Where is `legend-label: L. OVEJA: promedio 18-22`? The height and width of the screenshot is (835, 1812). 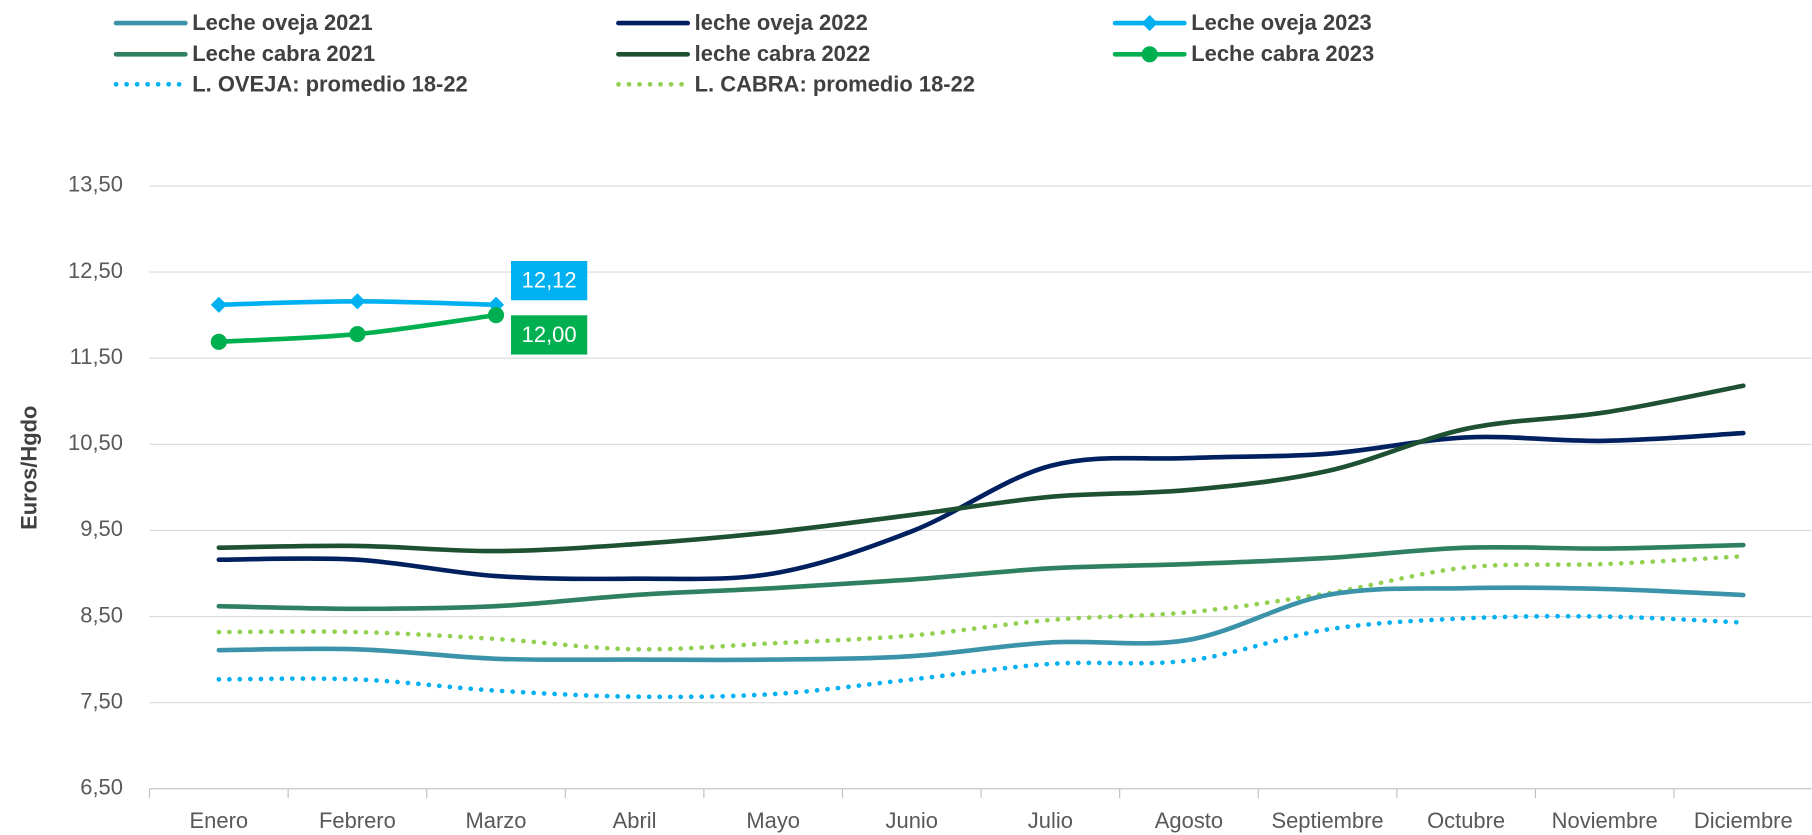 legend-label: L. OVEJA: promedio 18-22 is located at coordinates (330, 83).